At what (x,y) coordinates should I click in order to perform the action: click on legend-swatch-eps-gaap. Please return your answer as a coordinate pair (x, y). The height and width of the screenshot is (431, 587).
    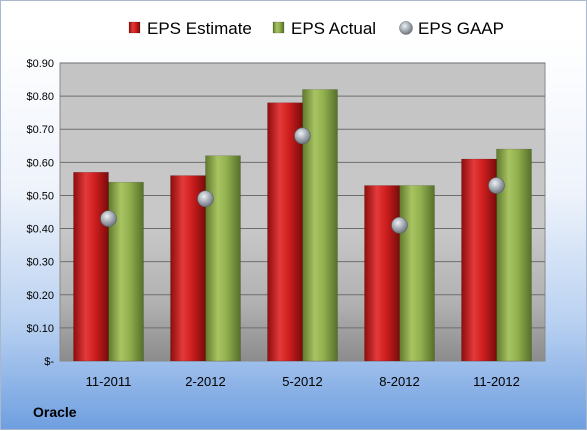
    Looking at the image, I should click on (406, 28).